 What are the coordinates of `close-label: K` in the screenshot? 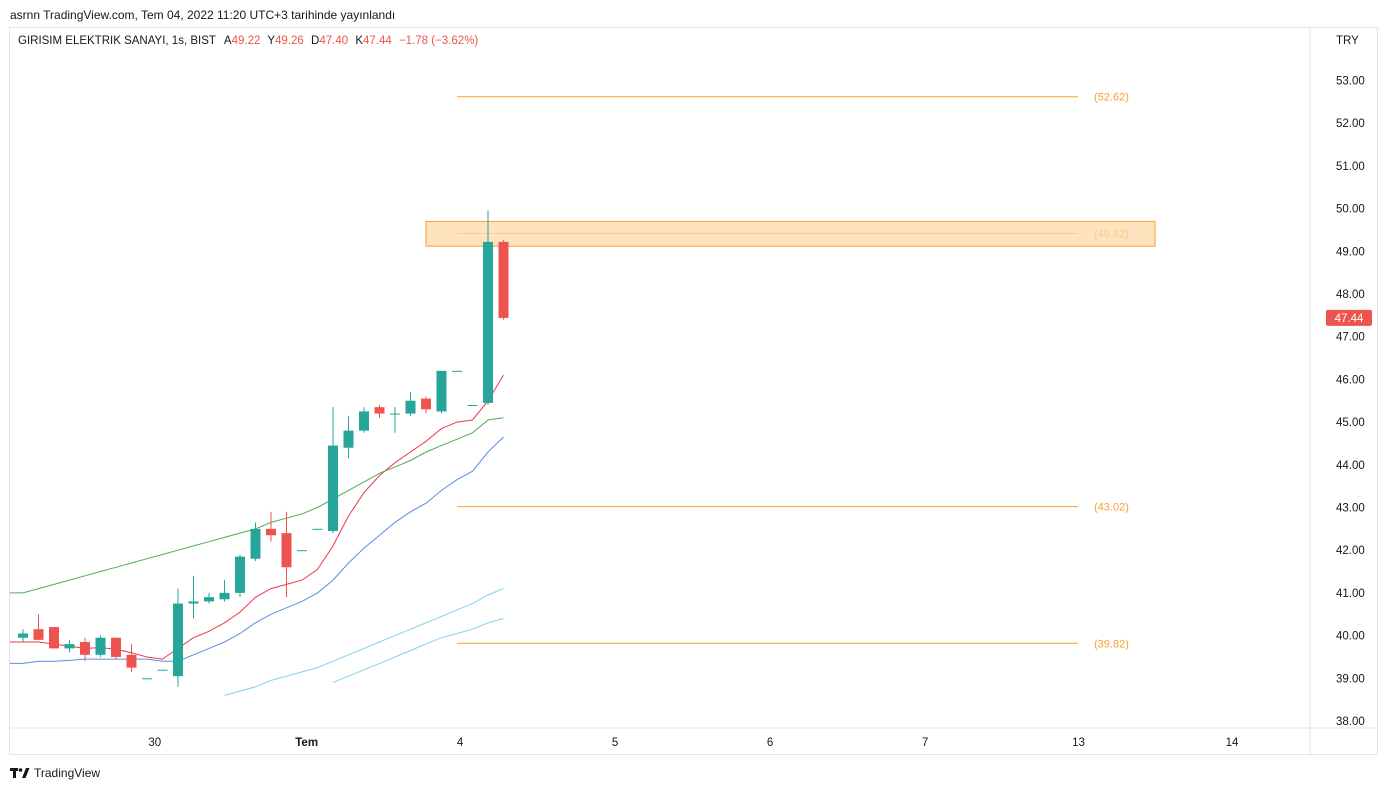 It's located at (359, 41).